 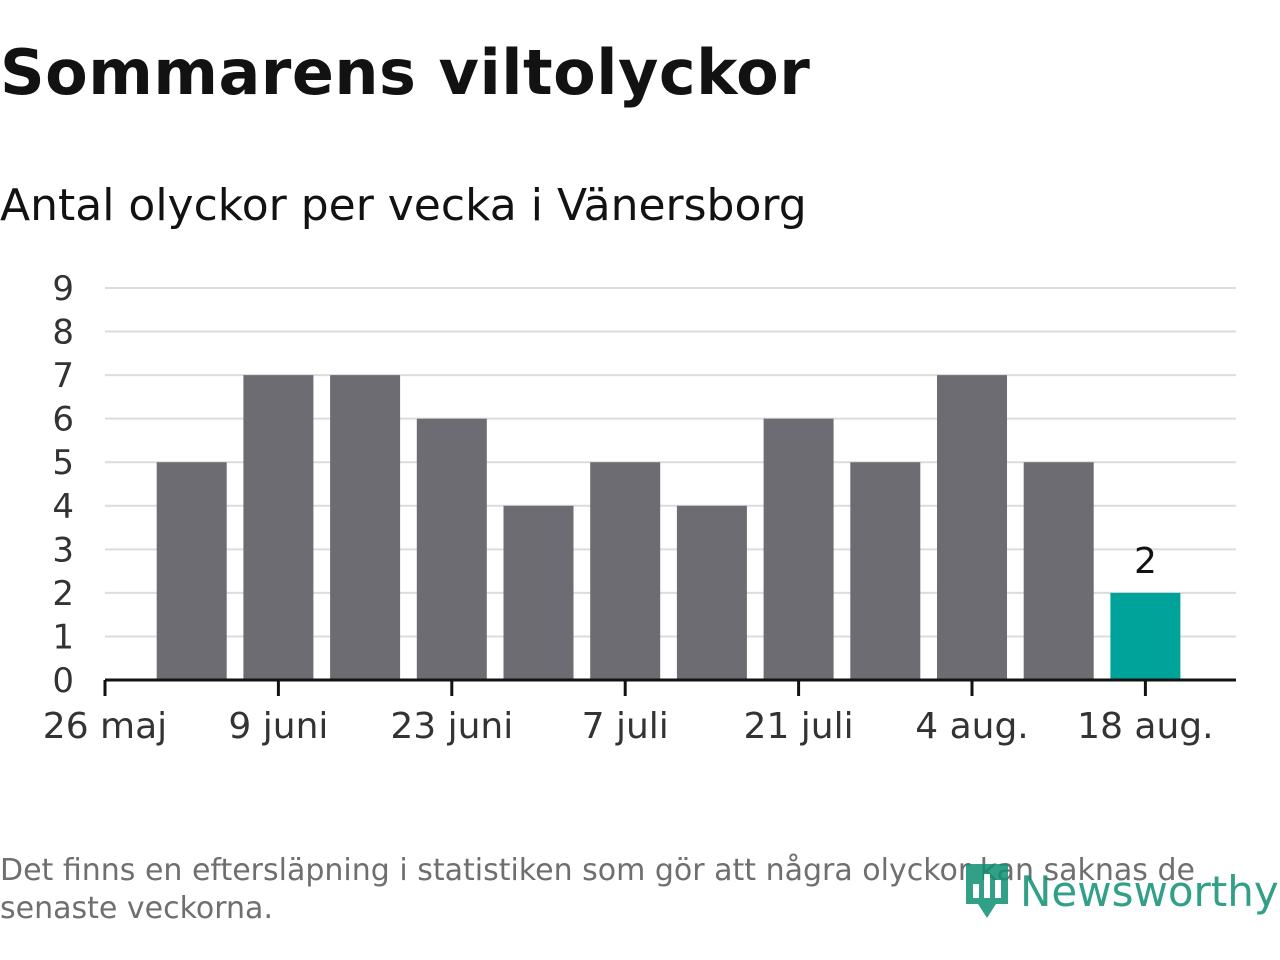 I want to click on y-tick-label: 9, so click(x=63, y=289).